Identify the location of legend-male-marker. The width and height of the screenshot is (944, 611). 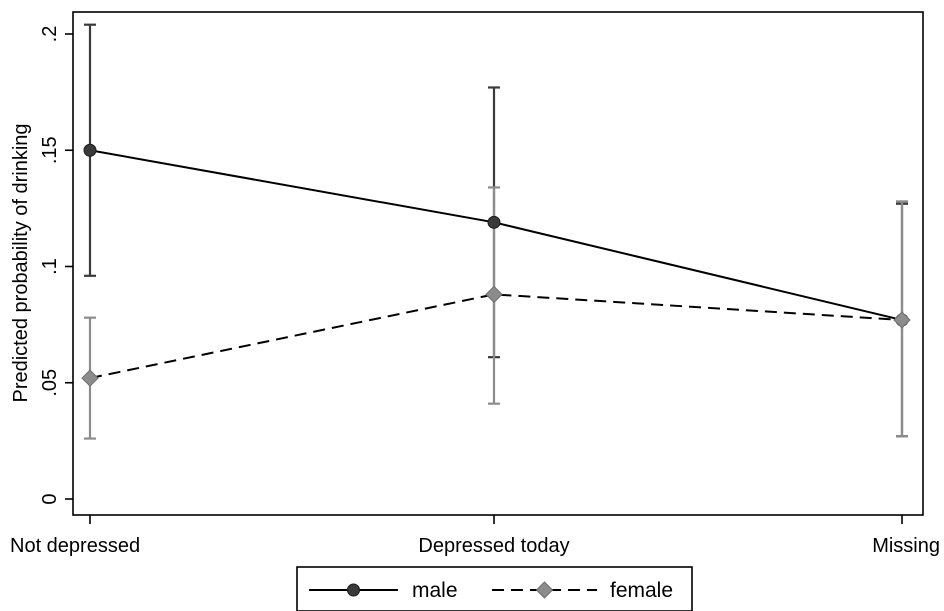
(353, 590).